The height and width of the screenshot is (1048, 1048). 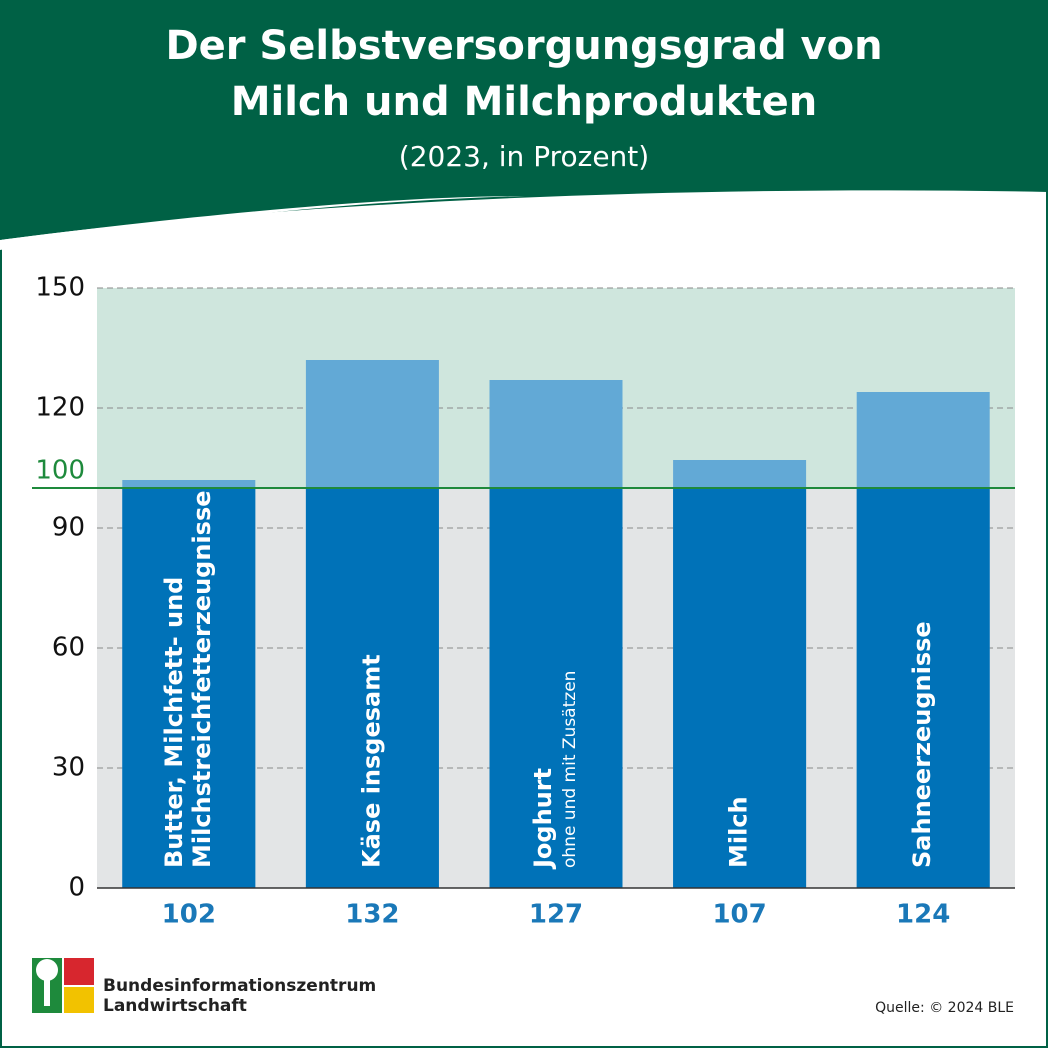 What do you see at coordinates (543, 819) in the screenshot?
I see `category-label: Joghurt` at bounding box center [543, 819].